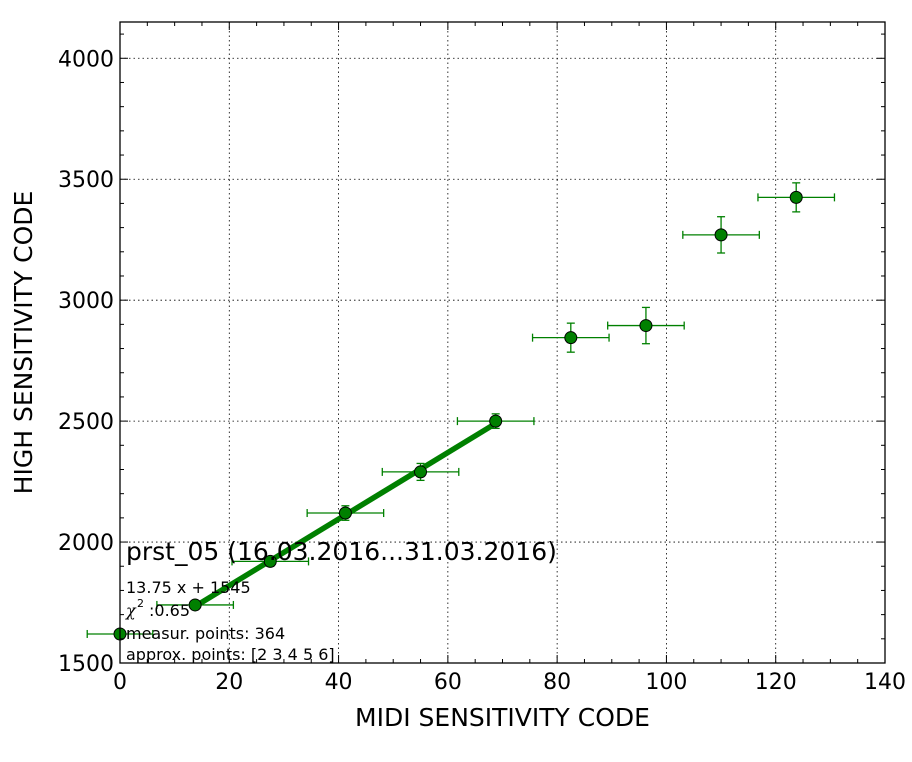 The image size is (912, 762). What do you see at coordinates (502, 717) in the screenshot?
I see `x-axis-title: MIDI SENSITIVITY CODE` at bounding box center [502, 717].